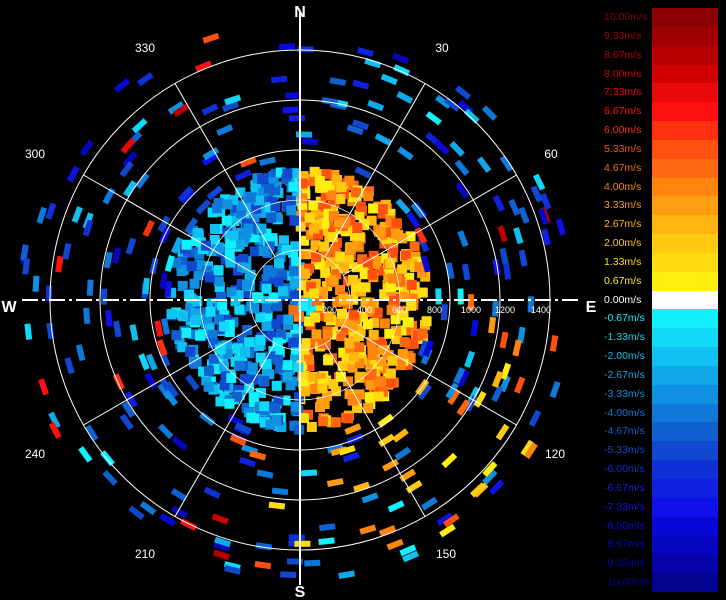  Describe the element at coordinates (663, 338) in the screenshot. I see `legend-row: -1.33m/s` at that location.